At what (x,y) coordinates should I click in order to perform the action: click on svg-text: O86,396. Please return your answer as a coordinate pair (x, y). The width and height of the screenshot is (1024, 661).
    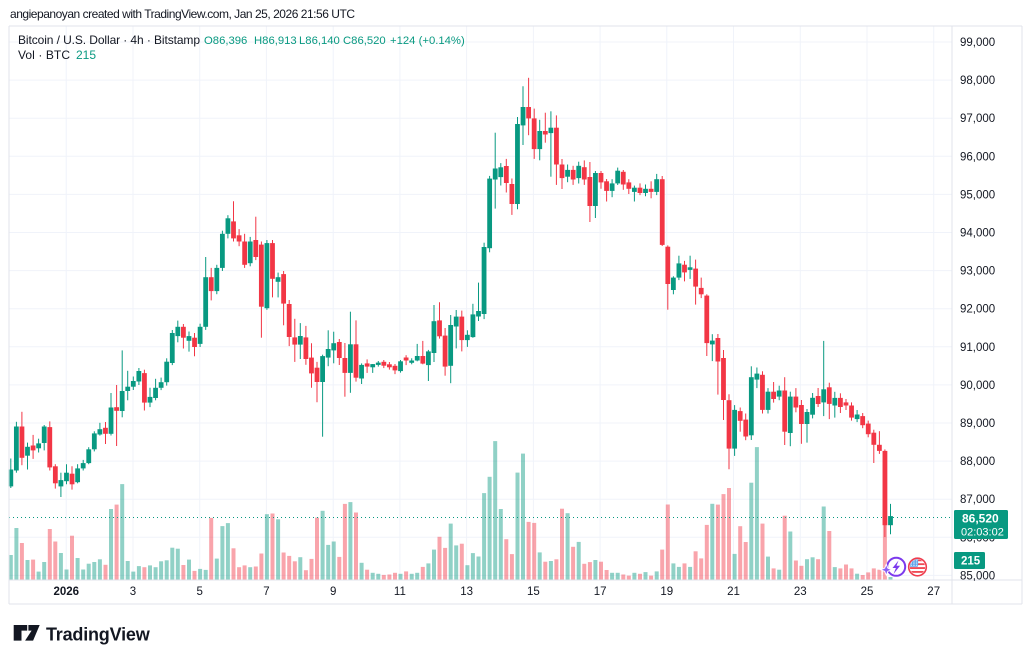
    Looking at the image, I should click on (225, 41).